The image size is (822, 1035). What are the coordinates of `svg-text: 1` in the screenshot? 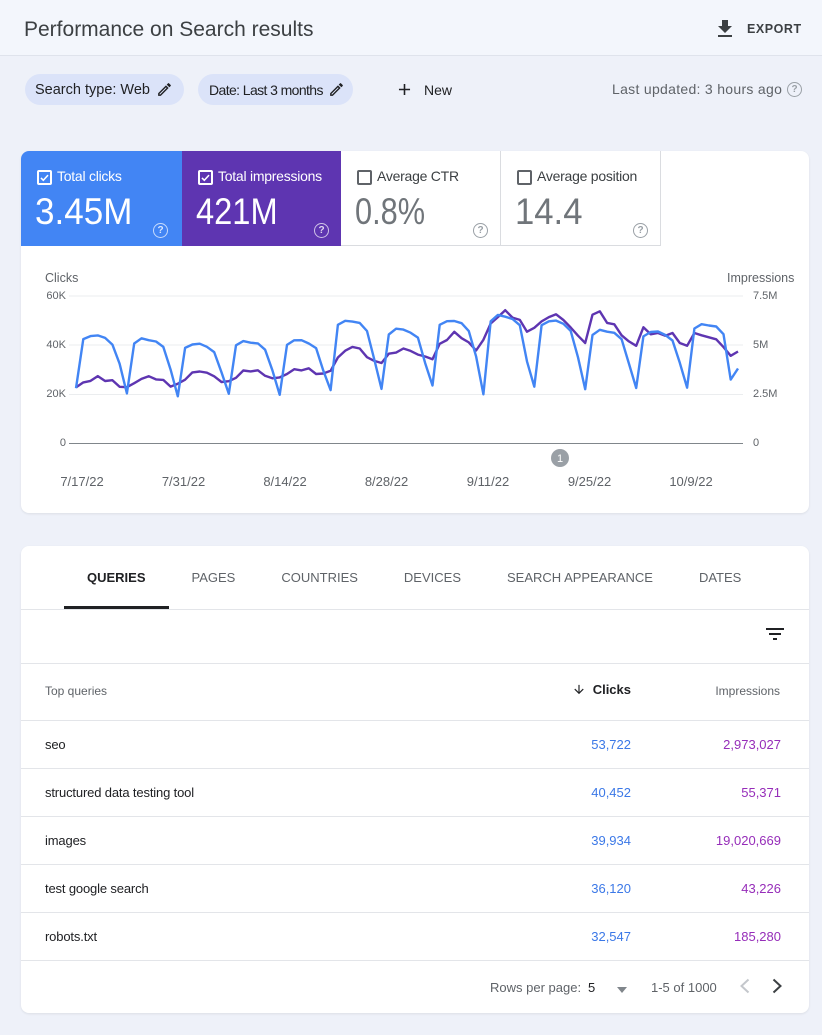 It's located at (560, 459).